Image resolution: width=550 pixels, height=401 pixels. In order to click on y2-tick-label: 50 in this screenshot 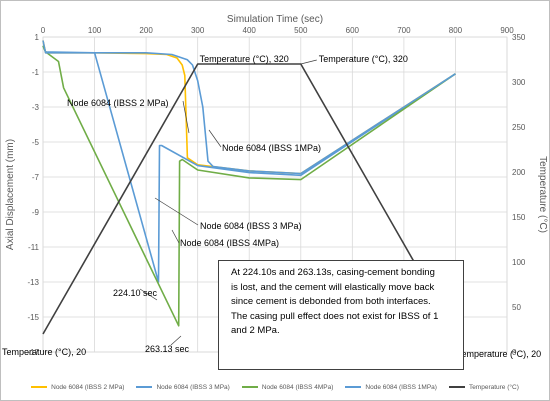, I will do `click(516, 307)`.